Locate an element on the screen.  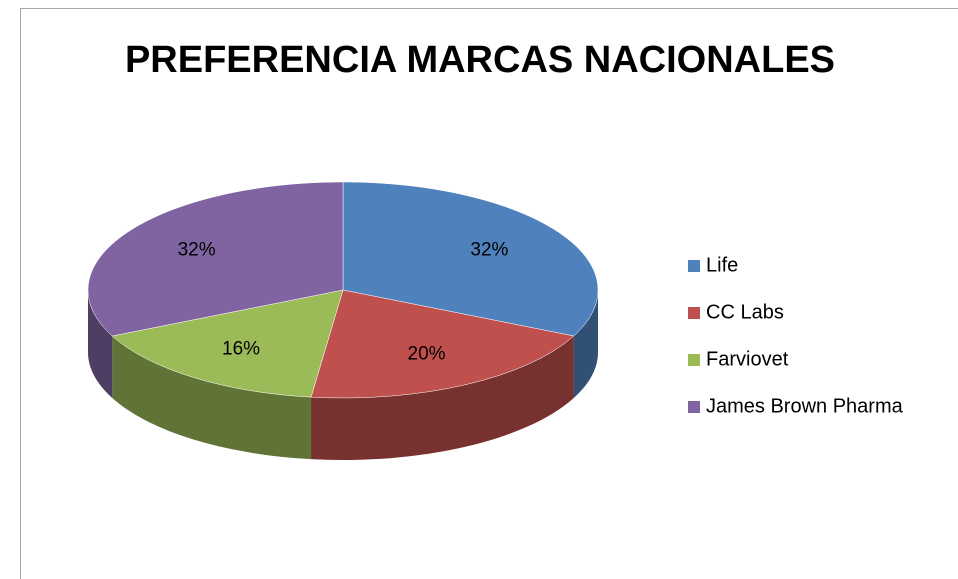
legend-label: Farviovet is located at coordinates (747, 359).